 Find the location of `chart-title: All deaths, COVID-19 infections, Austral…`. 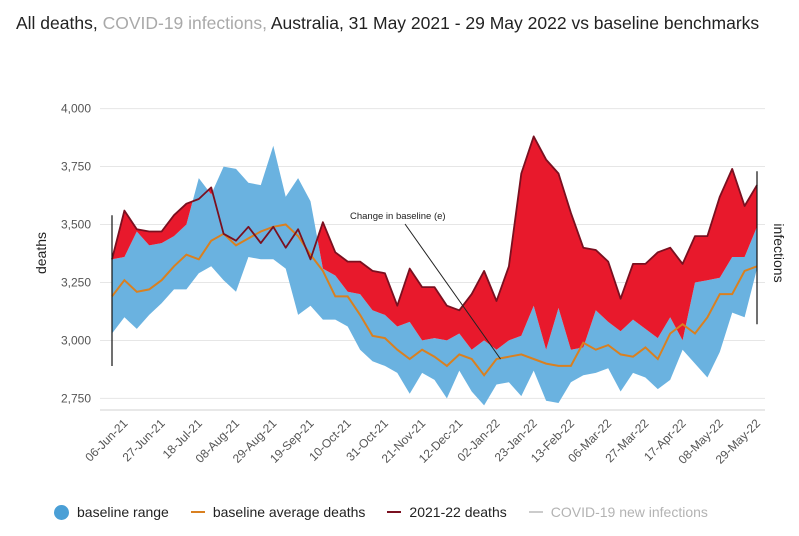

chart-title: All deaths, COVID-19 infections, Austral… is located at coordinates (401, 23).